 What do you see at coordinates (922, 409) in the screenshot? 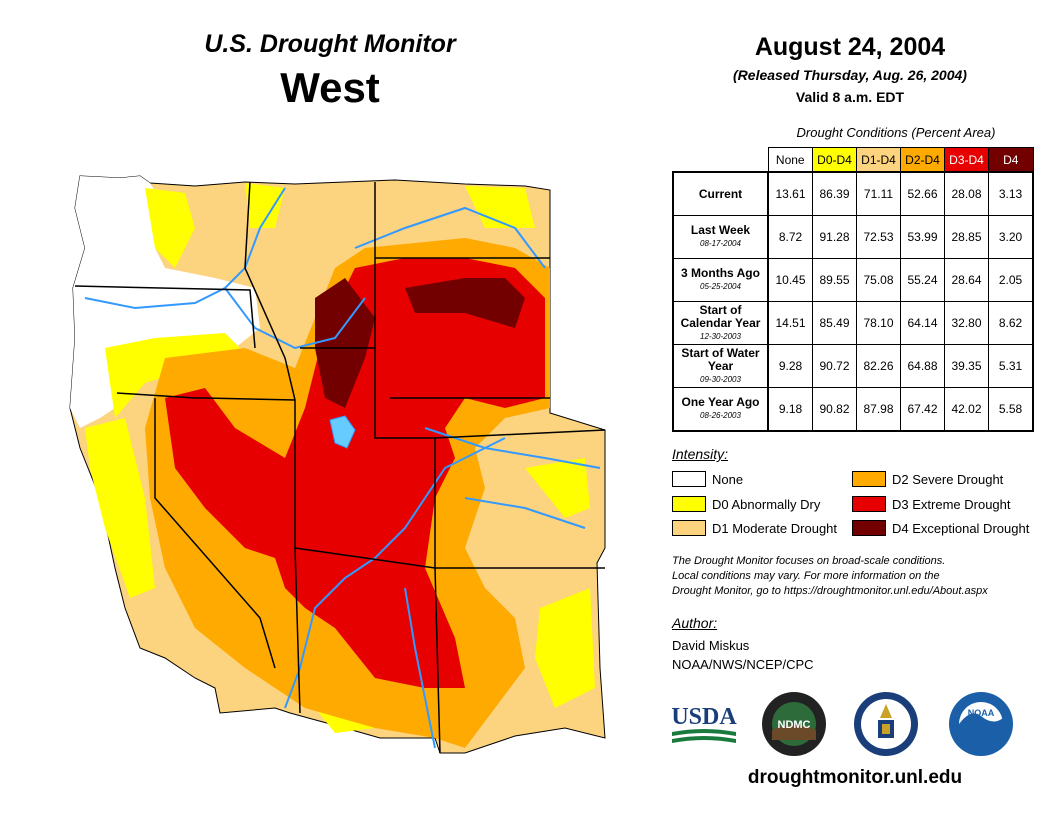
I see `cell: 67.42` at bounding box center [922, 409].